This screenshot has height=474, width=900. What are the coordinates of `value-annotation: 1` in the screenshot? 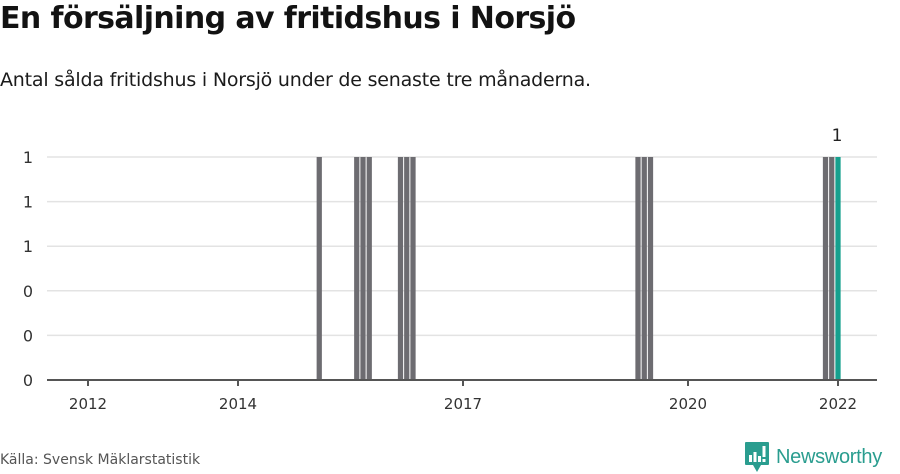 It's located at (837, 136).